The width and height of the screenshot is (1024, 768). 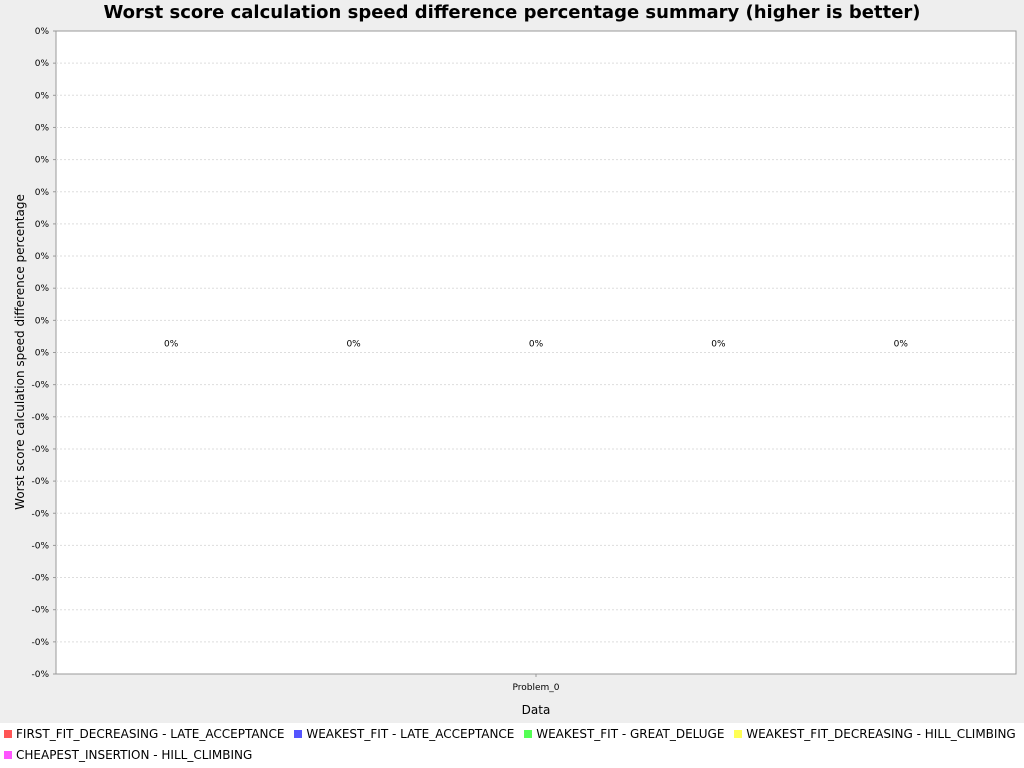 I want to click on legend-item: CHEAPEST_INSERTION - HILL_CLIMBING, so click(x=128, y=755).